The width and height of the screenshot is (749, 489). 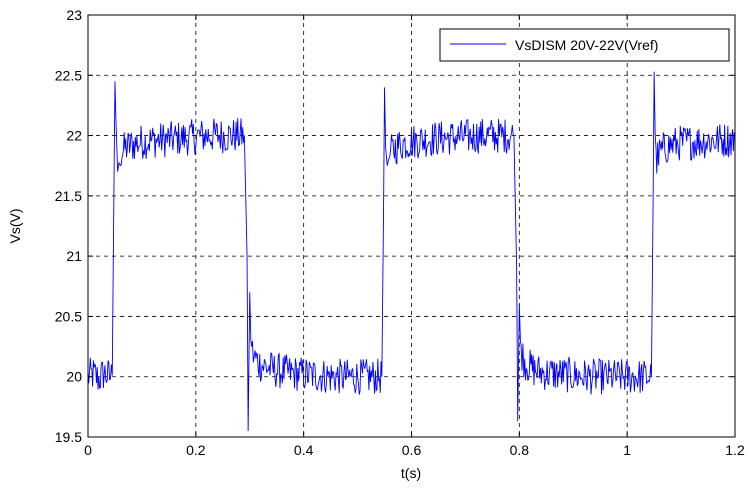 What do you see at coordinates (412, 450) in the screenshot?
I see `x-tick-label: 0.6` at bounding box center [412, 450].